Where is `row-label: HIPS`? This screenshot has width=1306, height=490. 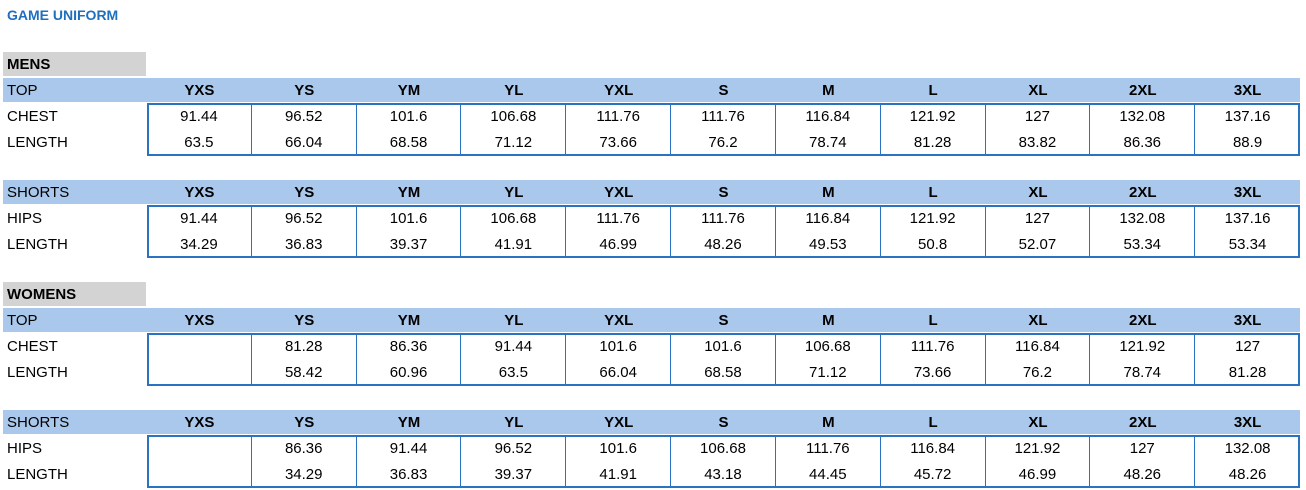 row-label: HIPS is located at coordinates (25, 449).